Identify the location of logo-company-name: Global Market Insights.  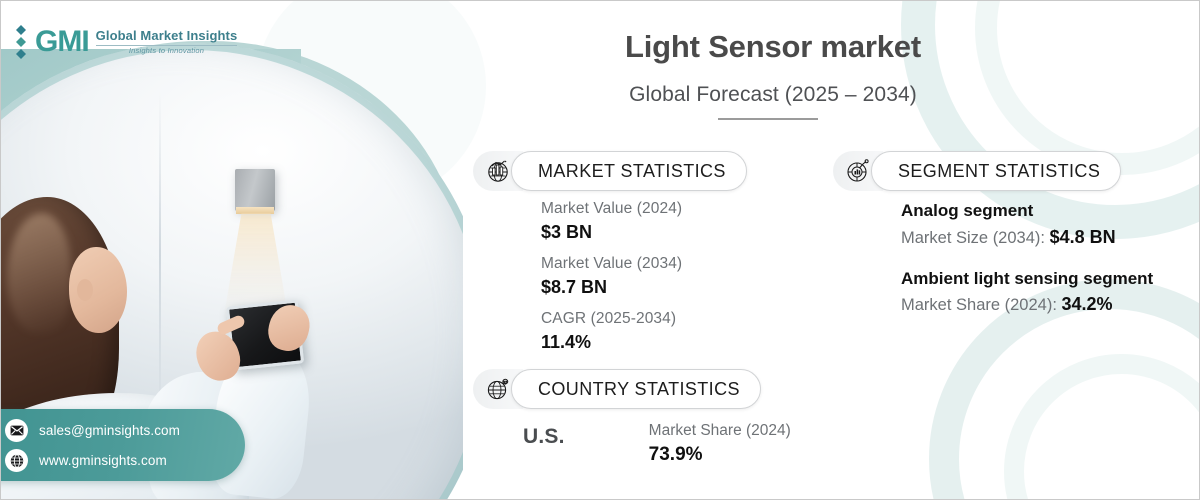
(166, 35).